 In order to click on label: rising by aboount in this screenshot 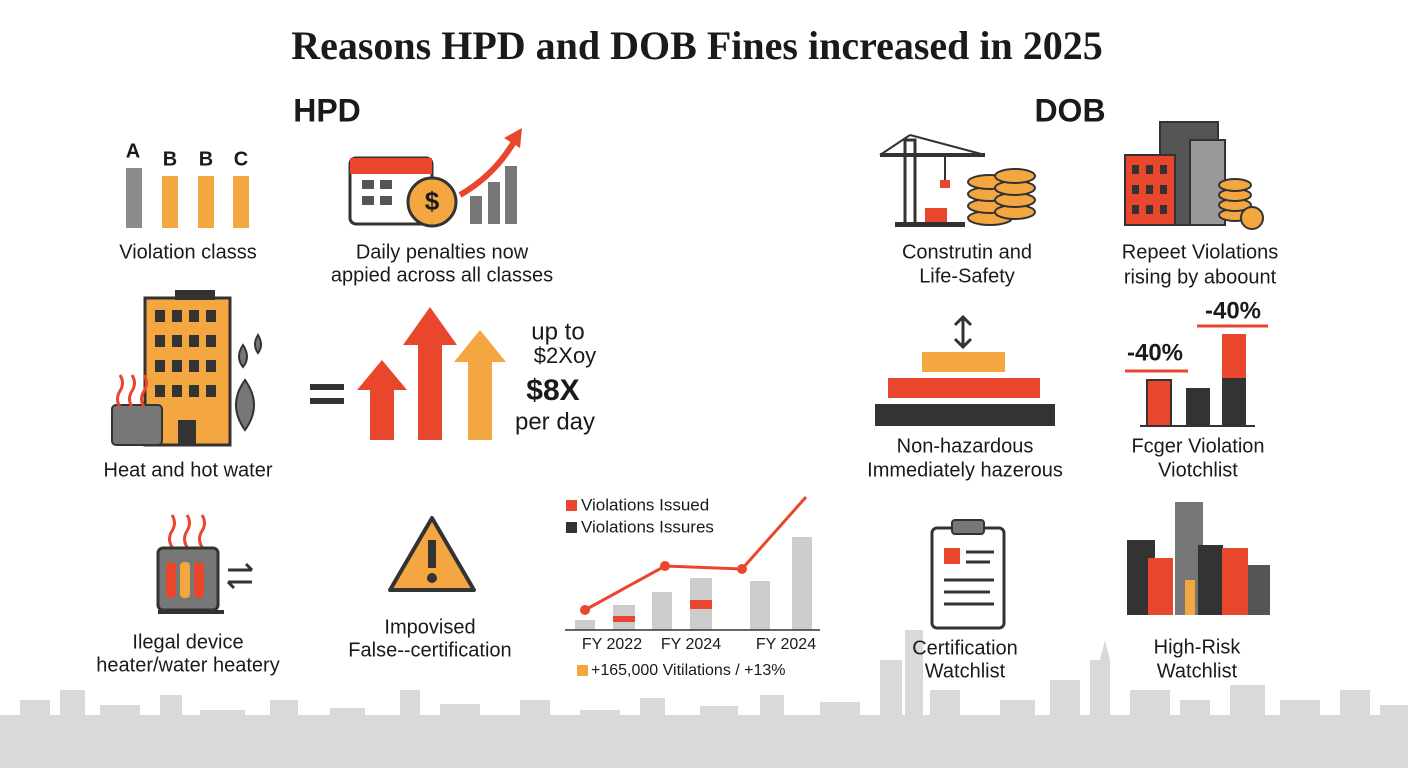, I will do `click(1200, 277)`.